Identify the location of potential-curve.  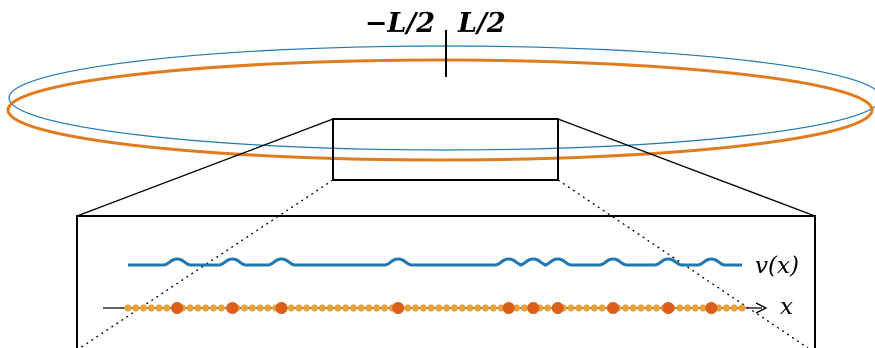
(435, 262).